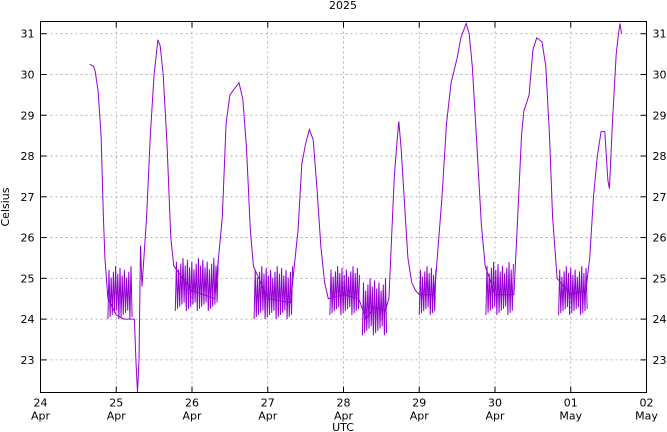 Image resolution: width=667 pixels, height=432 pixels. I want to click on y-tick-label: 28, so click(28, 156).